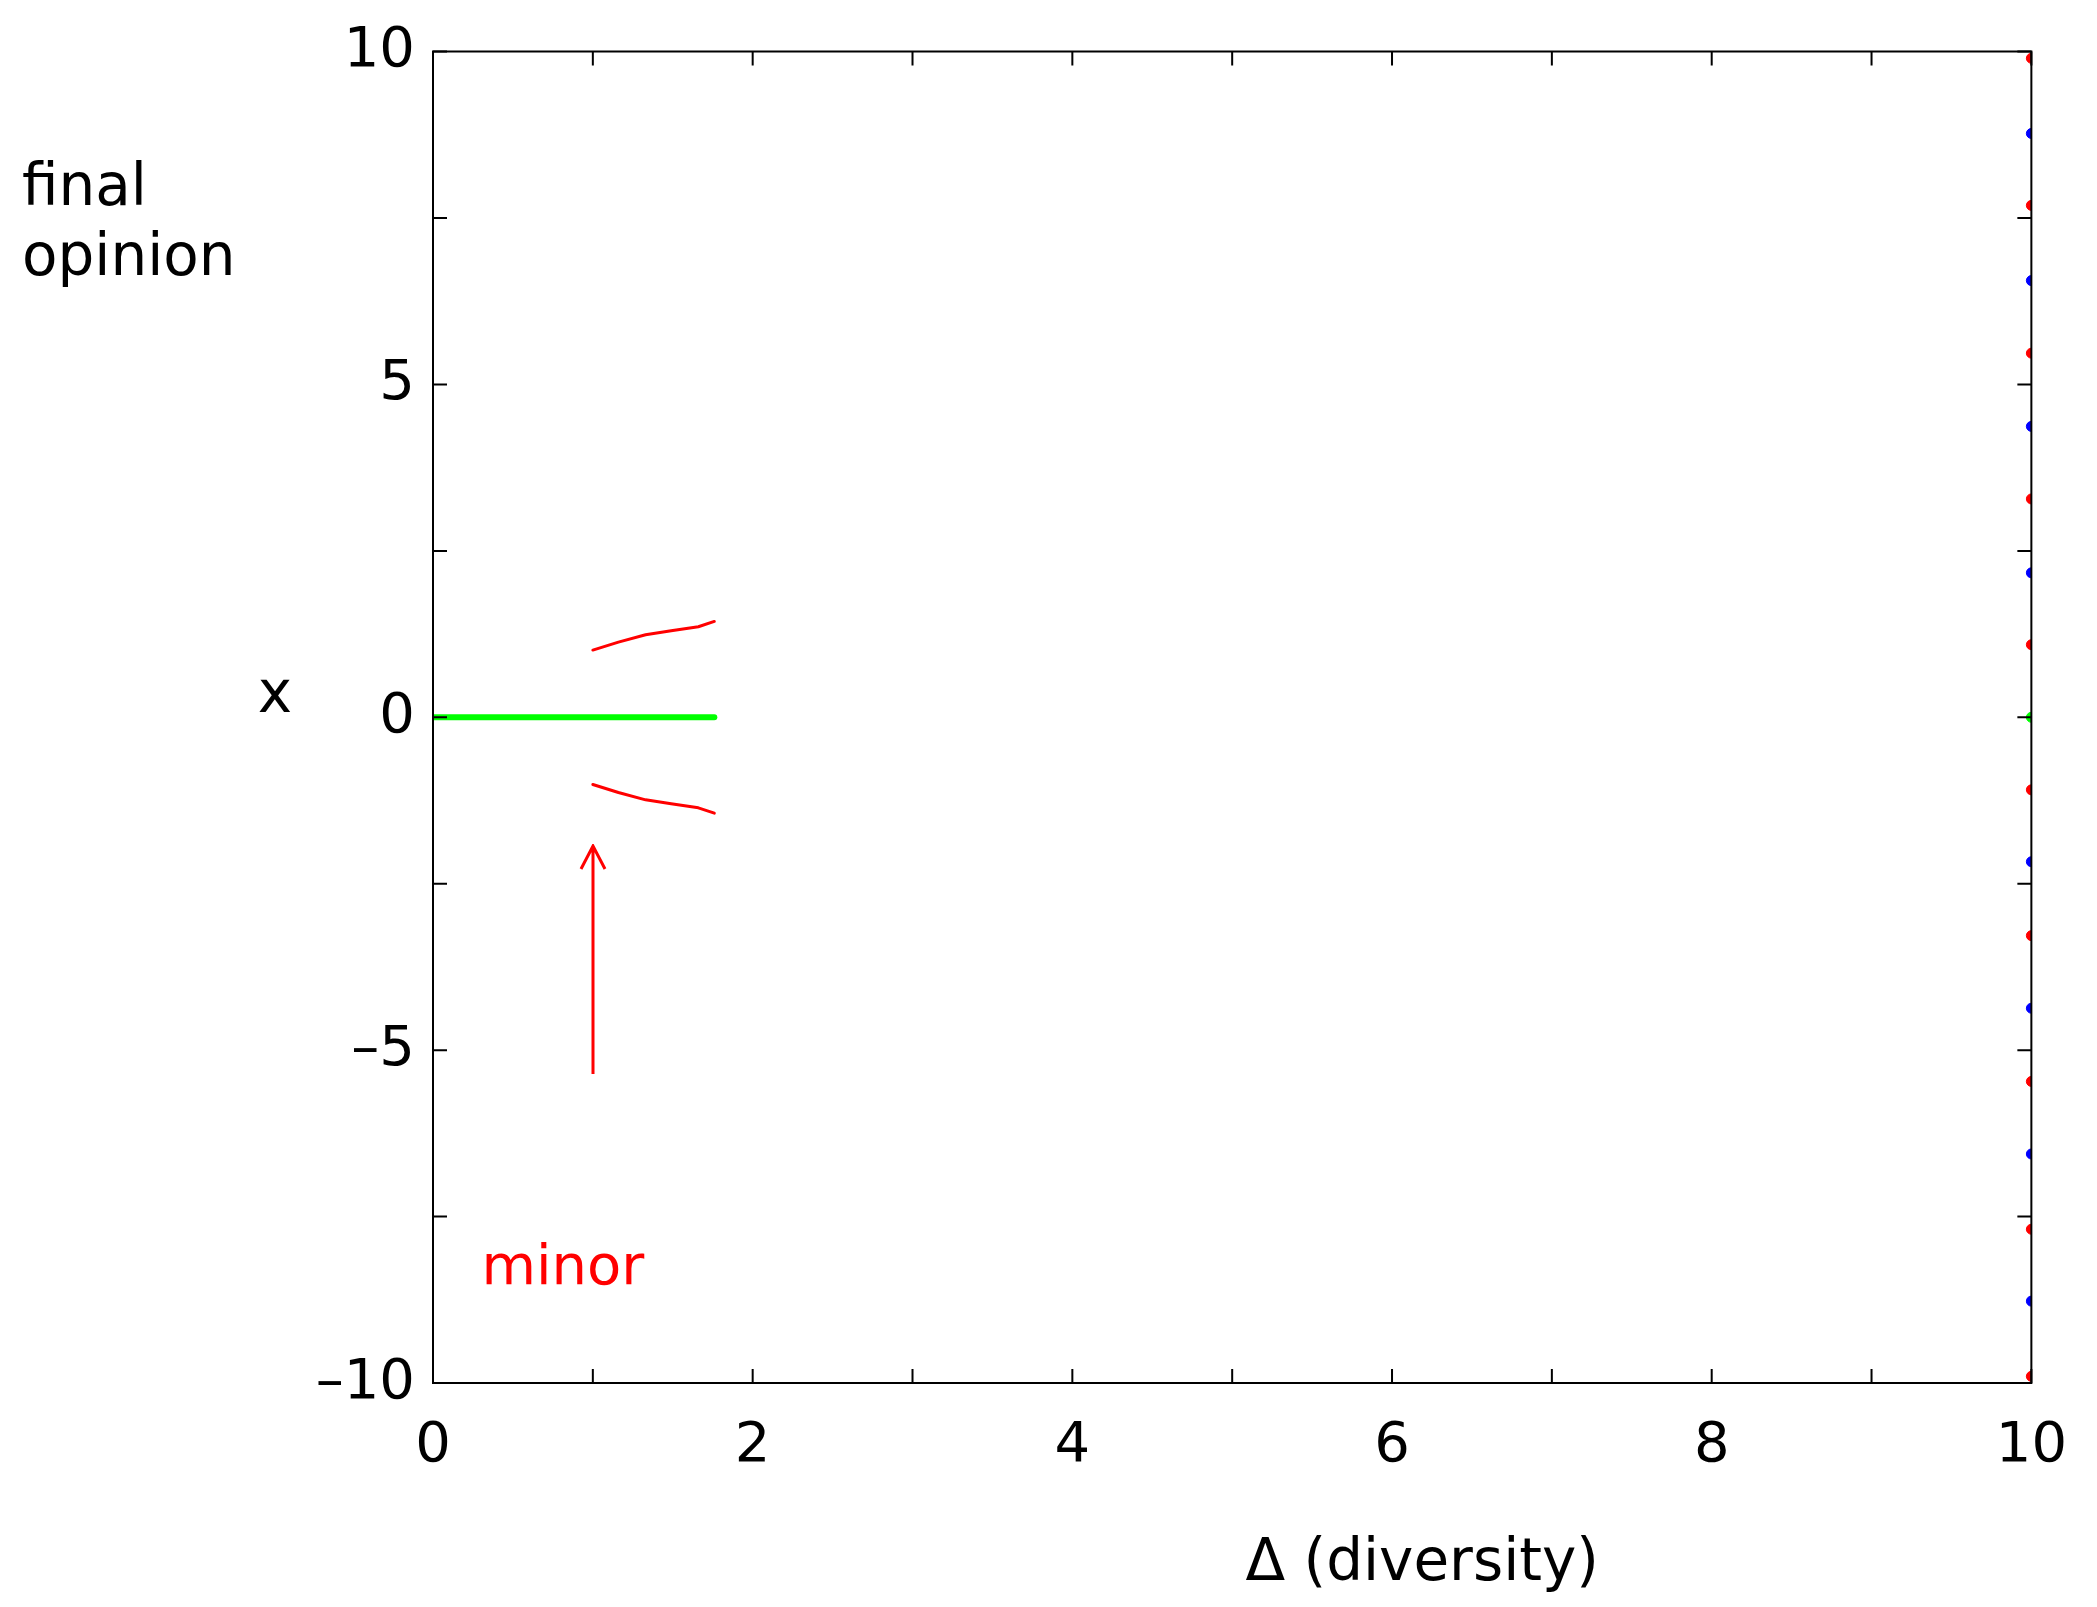 This screenshot has height=1607, width=2097. Describe the element at coordinates (1711, 1442) in the screenshot. I see `x-tick-label: 8` at that location.